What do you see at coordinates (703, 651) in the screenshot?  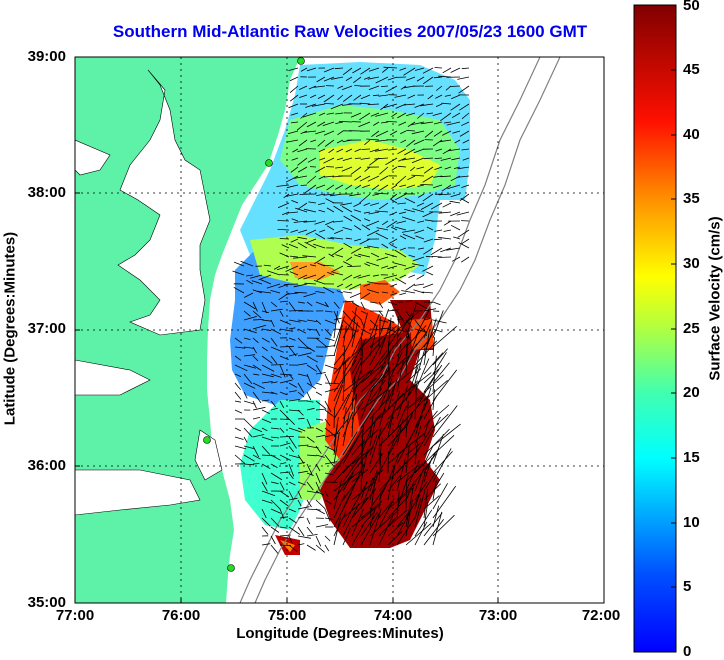 I see `colorbar-tick-label: 0` at bounding box center [703, 651].